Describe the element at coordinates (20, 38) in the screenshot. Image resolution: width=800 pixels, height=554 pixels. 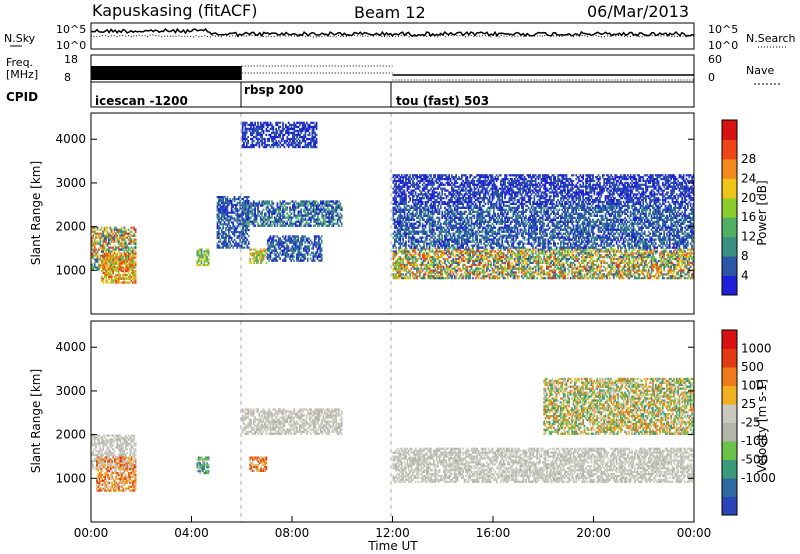
I see `nsky-label: N.Sky` at that location.